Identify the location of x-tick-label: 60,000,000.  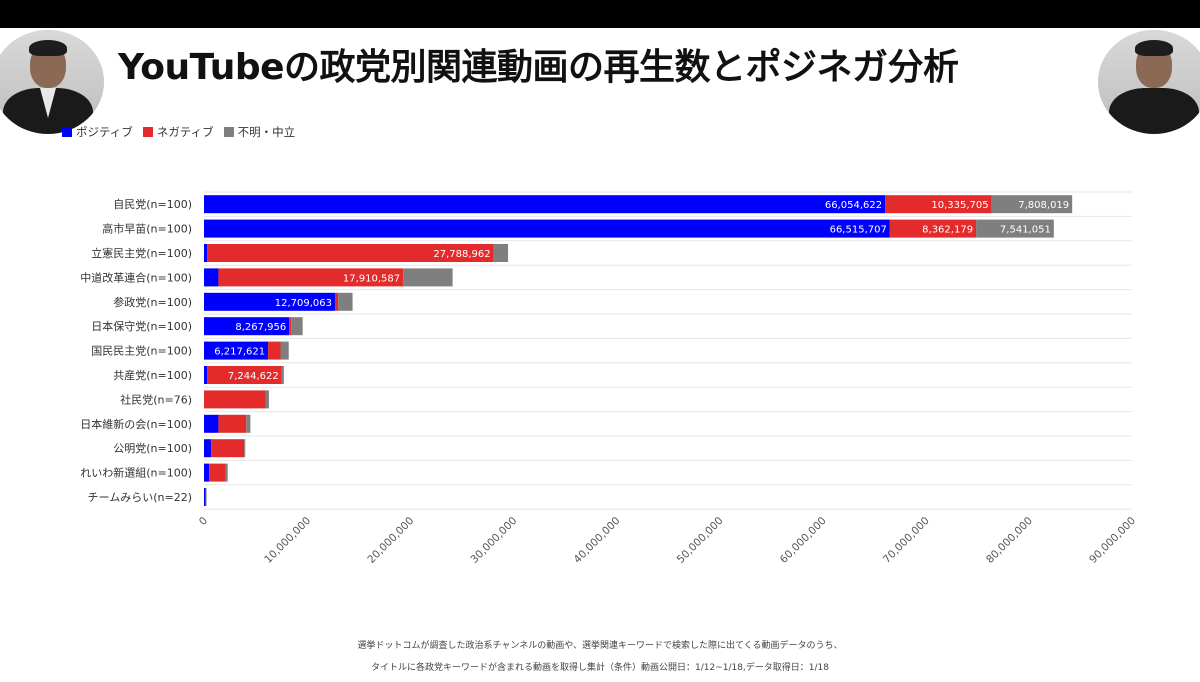
(803, 540).